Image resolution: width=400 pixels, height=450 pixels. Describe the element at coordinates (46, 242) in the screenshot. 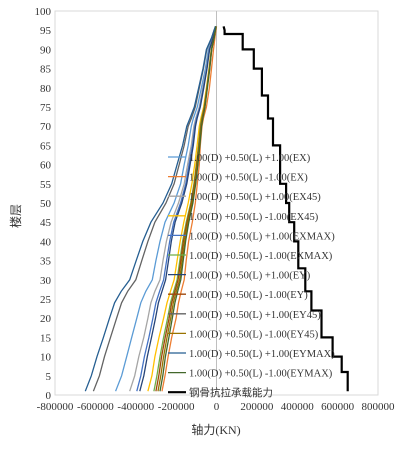

I see `y-tick-label: 40` at that location.